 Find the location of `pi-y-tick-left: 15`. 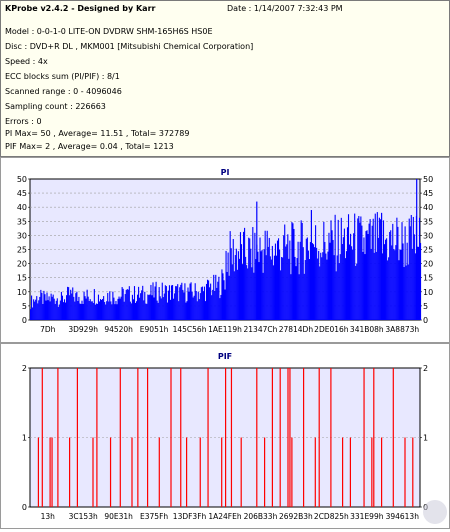

pi-y-tick-left: 15 is located at coordinates (22, 278).